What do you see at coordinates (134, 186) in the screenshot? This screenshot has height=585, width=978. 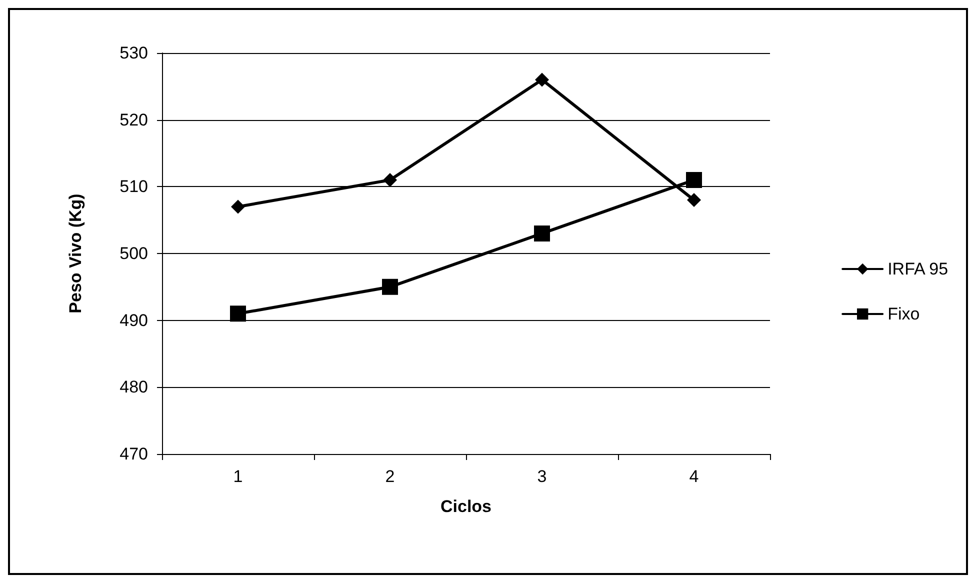 I see `y-tick-label: 510` at bounding box center [134, 186].